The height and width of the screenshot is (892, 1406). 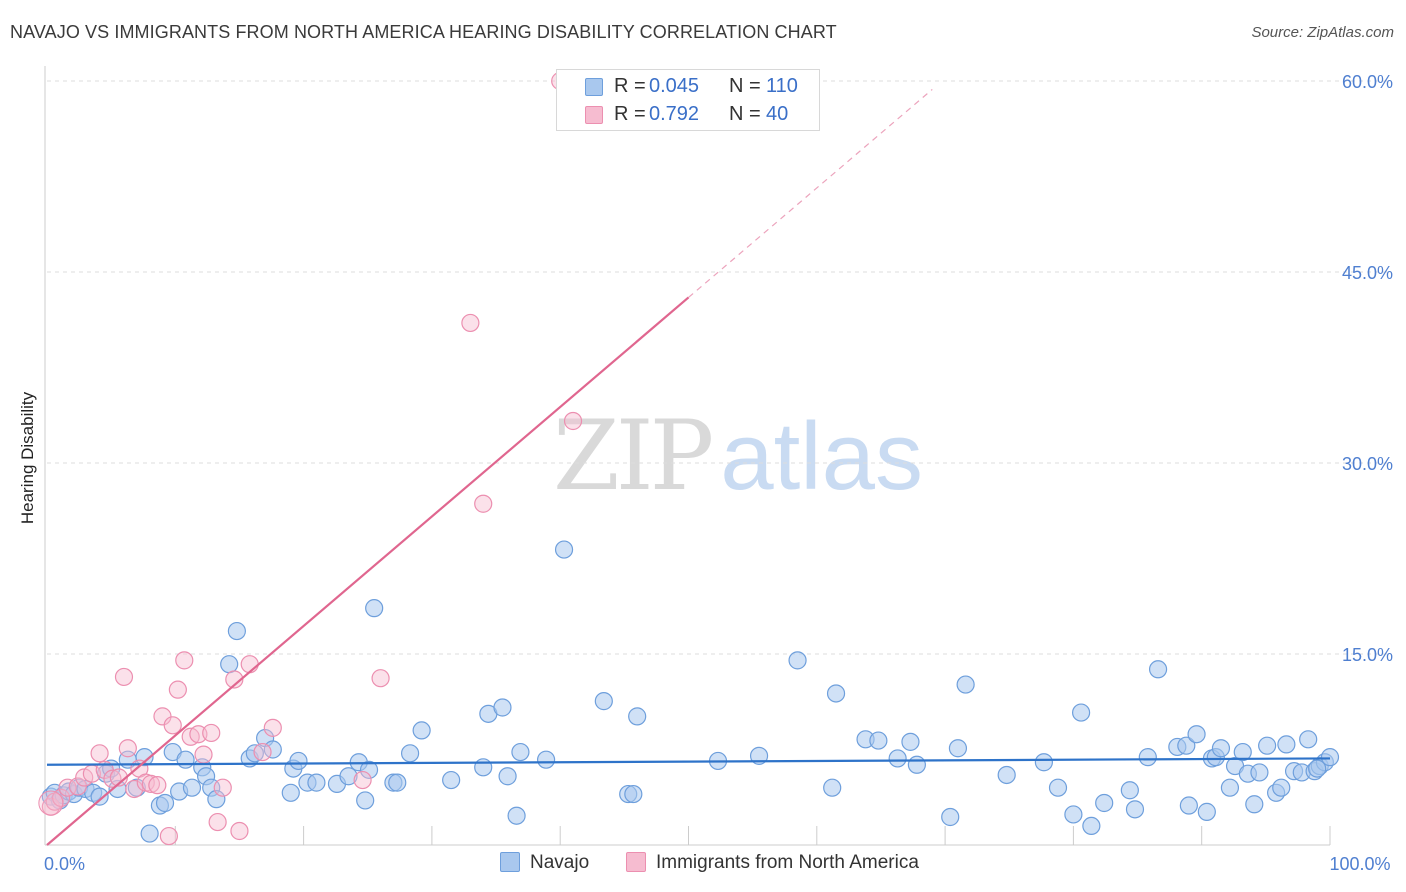 I want to click on legend-label-immigrants: Immigrants from North America, so click(x=787, y=862).